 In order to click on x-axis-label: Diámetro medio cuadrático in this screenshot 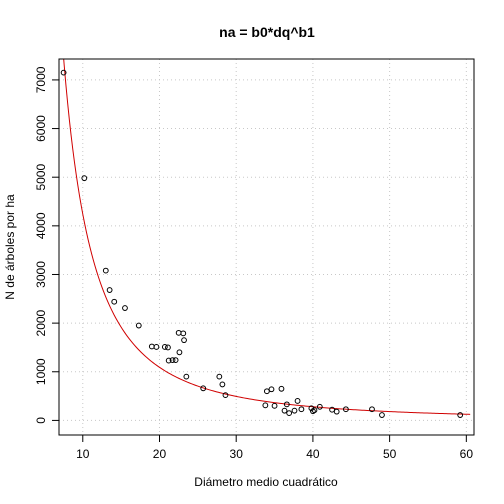, I will do `click(266, 482)`.